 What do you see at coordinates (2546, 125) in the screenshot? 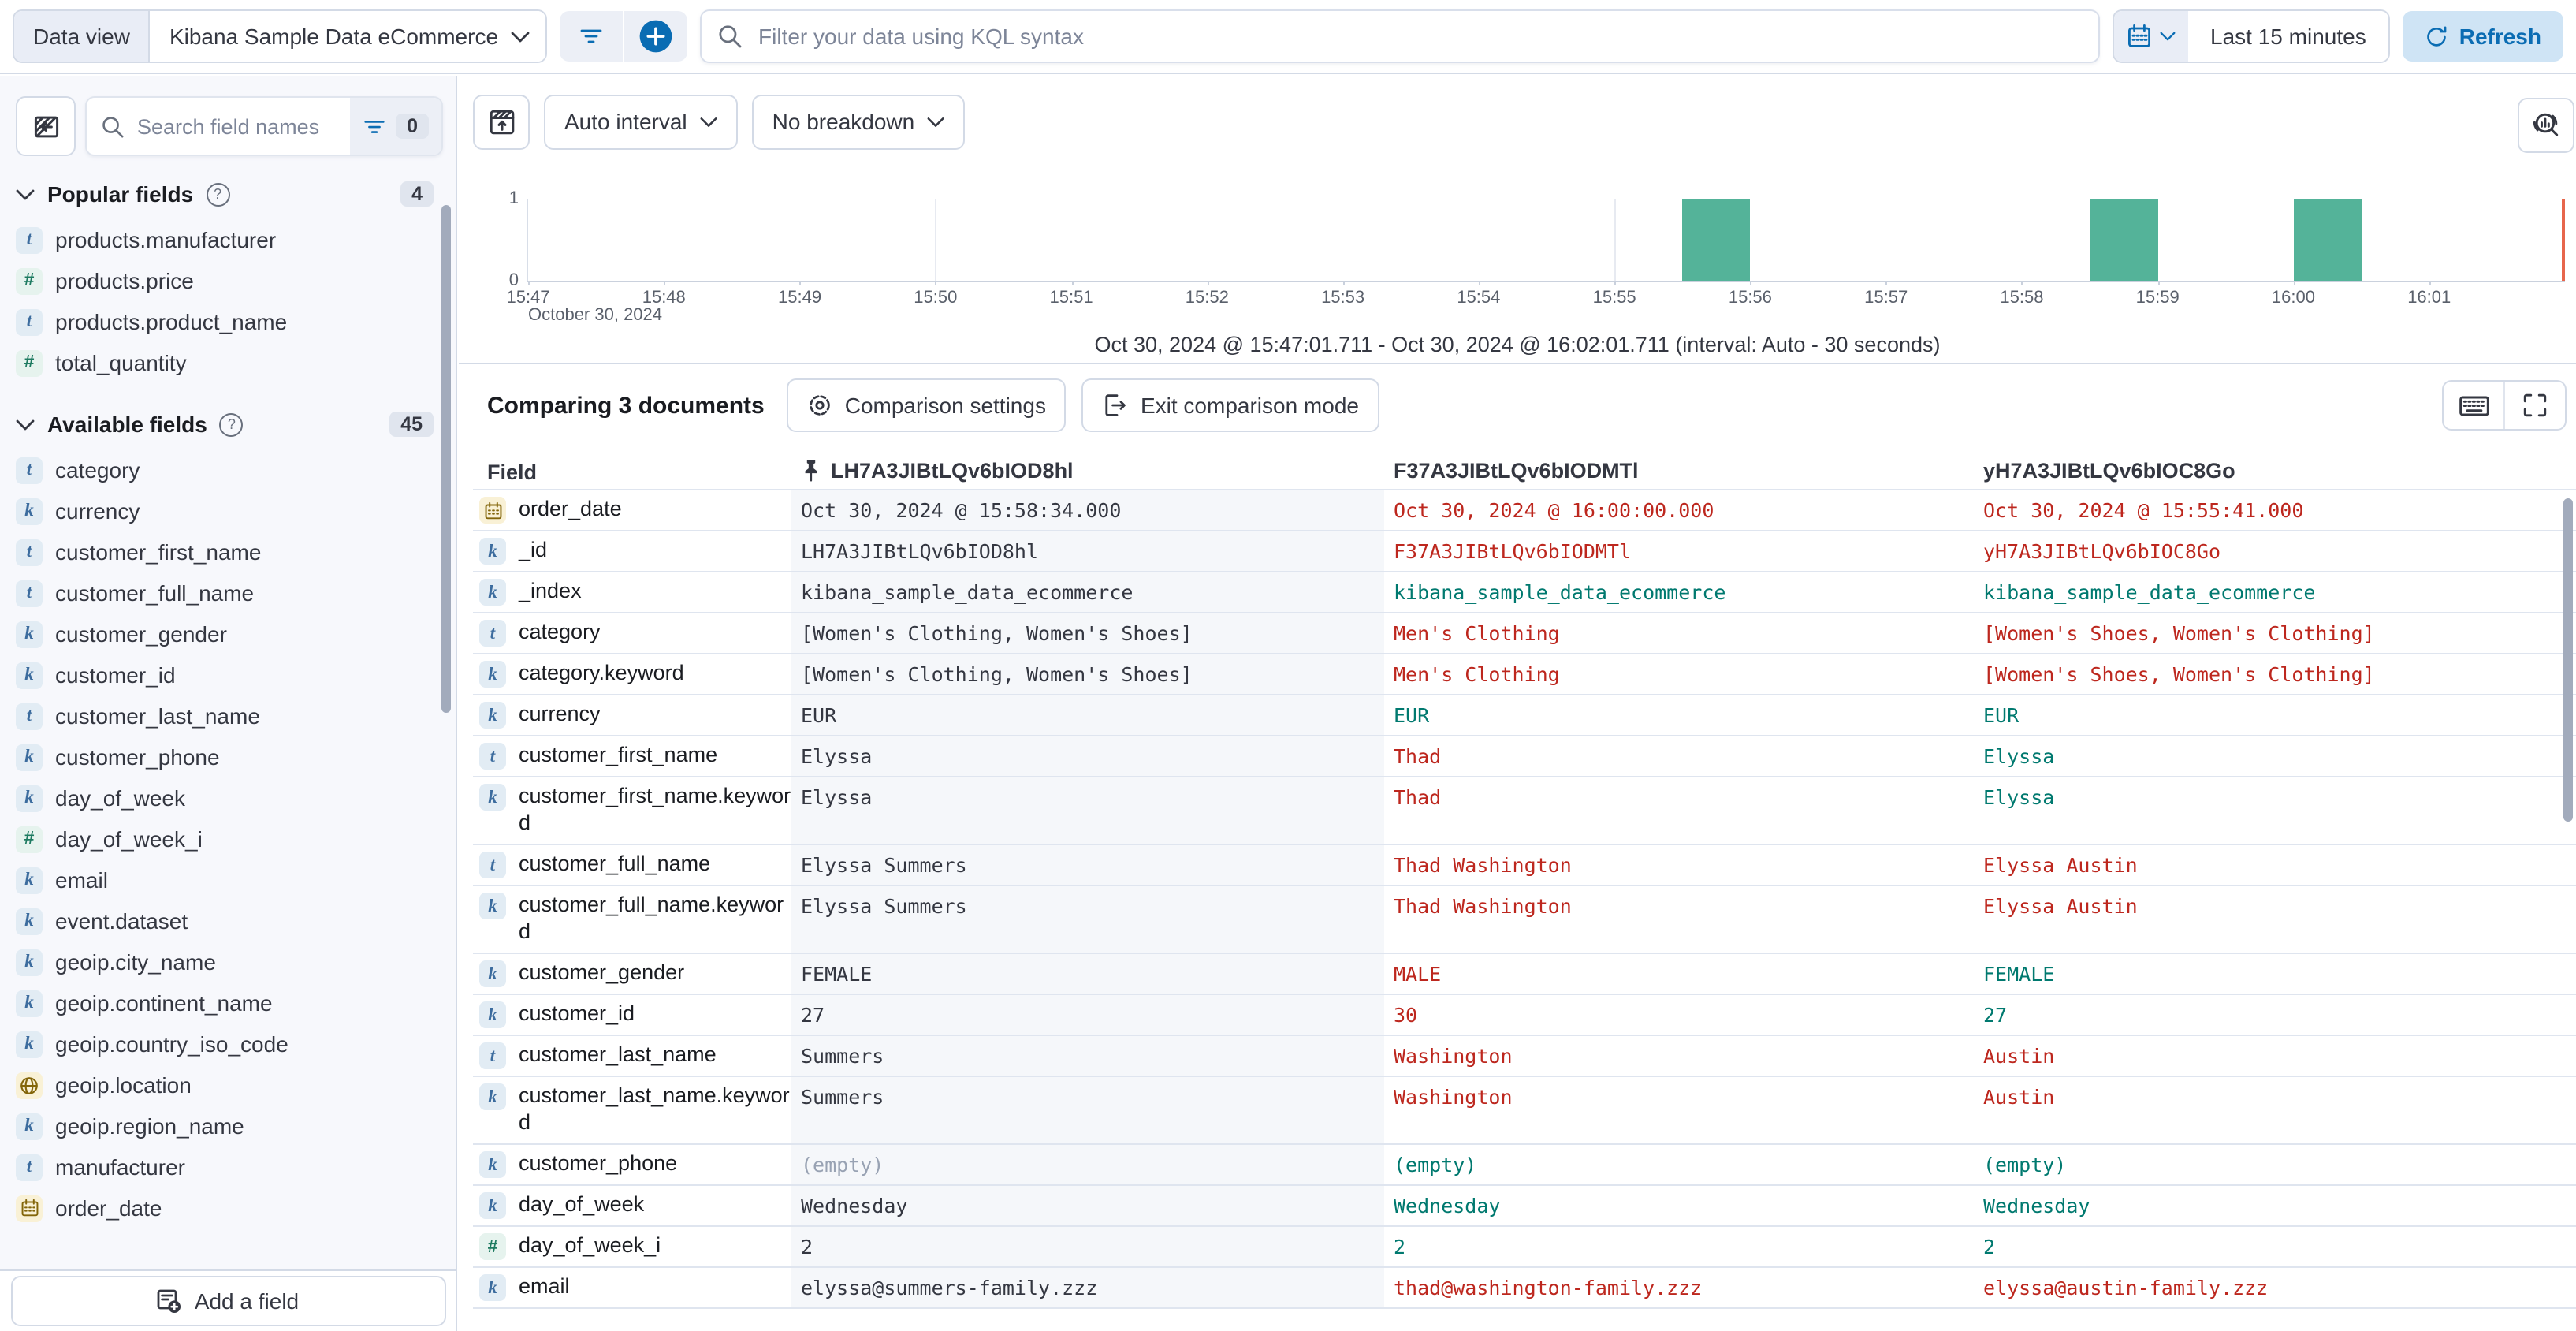
I see `explore-in-lens-button` at bounding box center [2546, 125].